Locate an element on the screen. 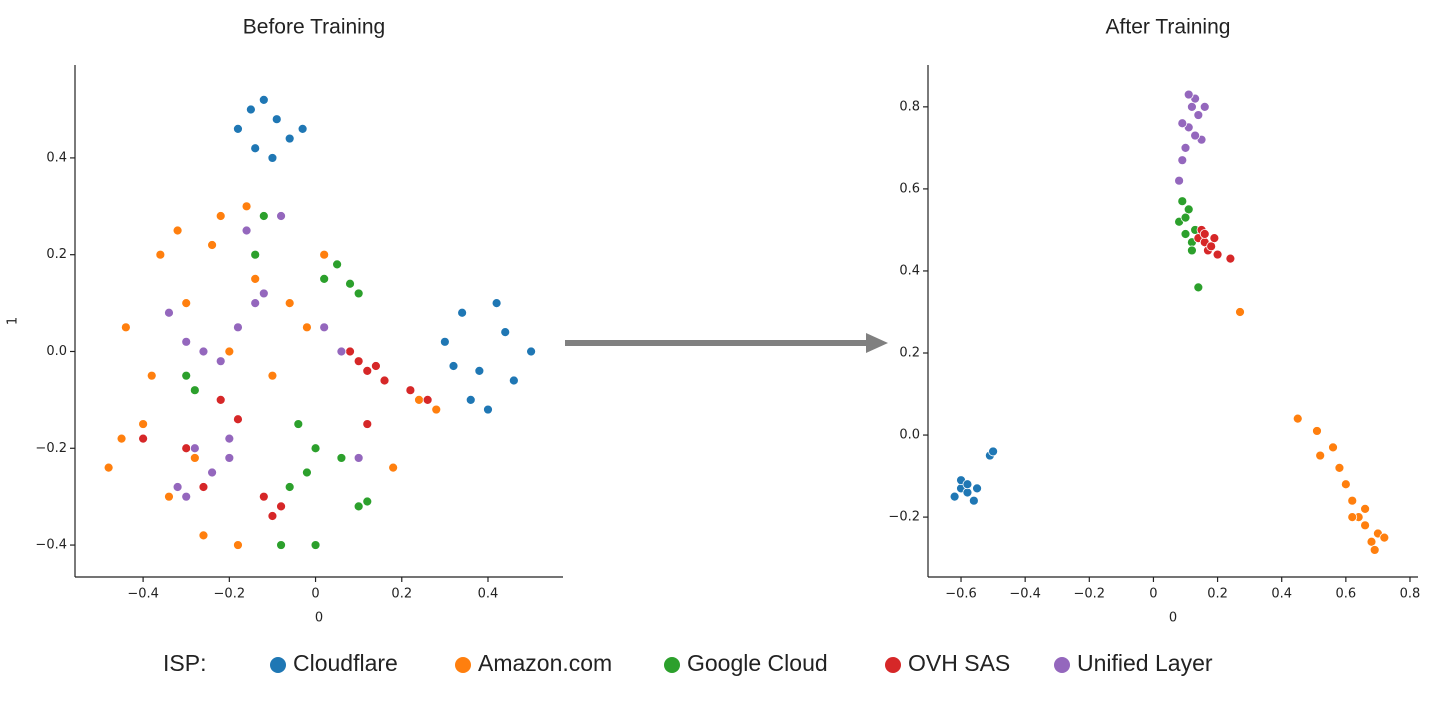  x-tick-label: 0.6 is located at coordinates (1346, 594).